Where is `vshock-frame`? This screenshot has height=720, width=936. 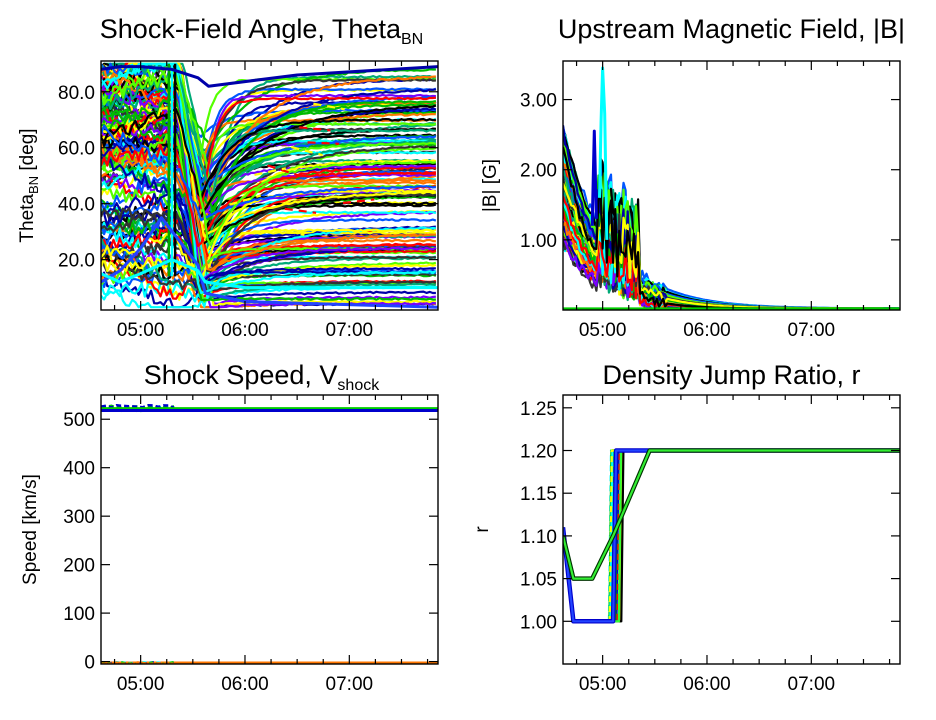 vshock-frame is located at coordinates (269, 529).